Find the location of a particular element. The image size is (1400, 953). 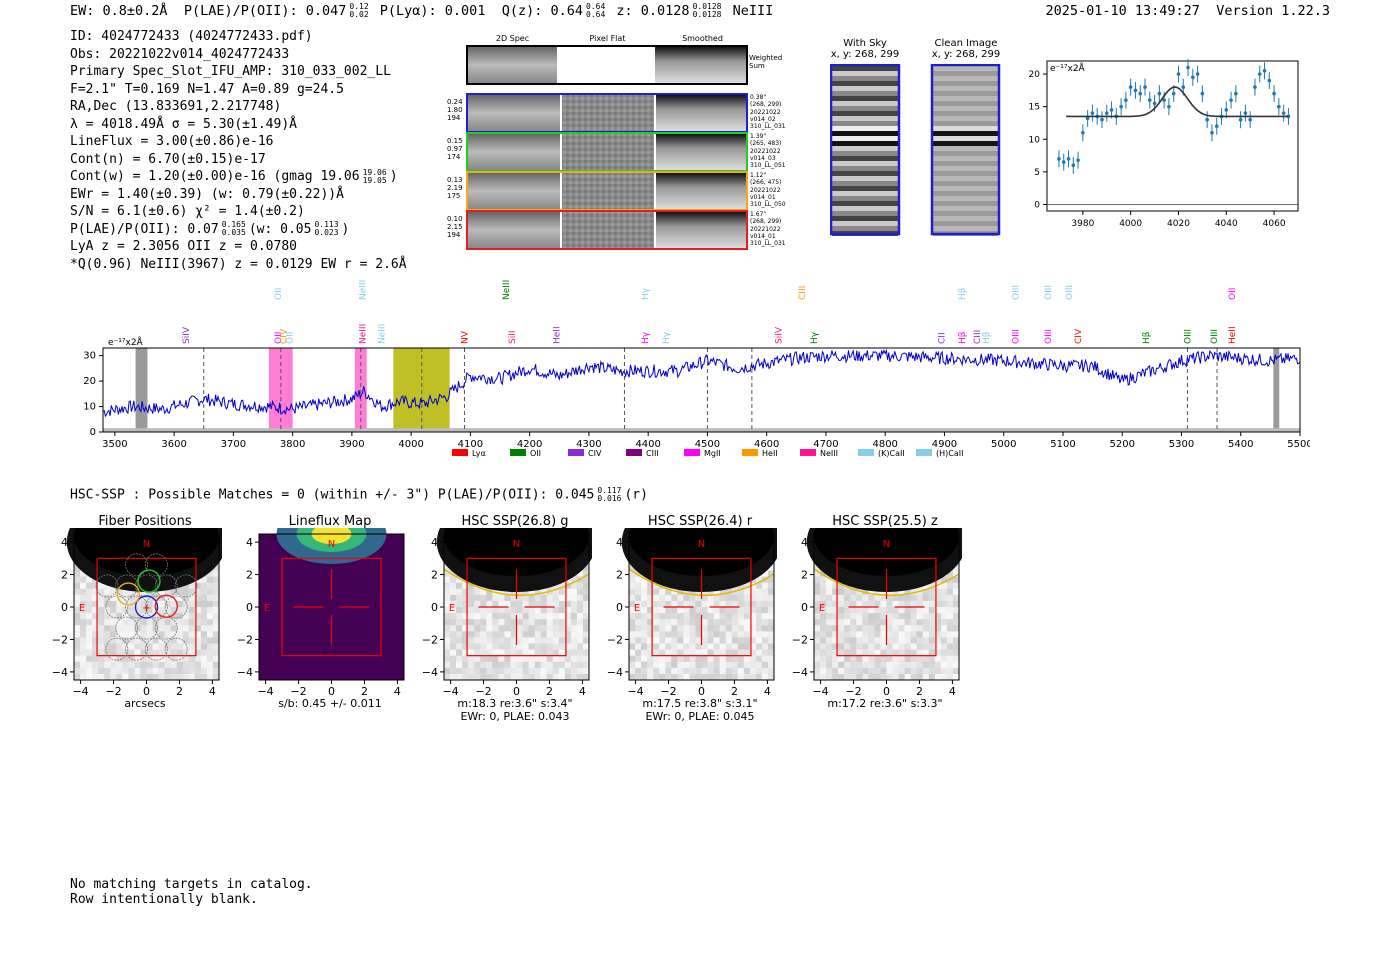

info-plae-w: (w: 0.05 is located at coordinates (280, 229).